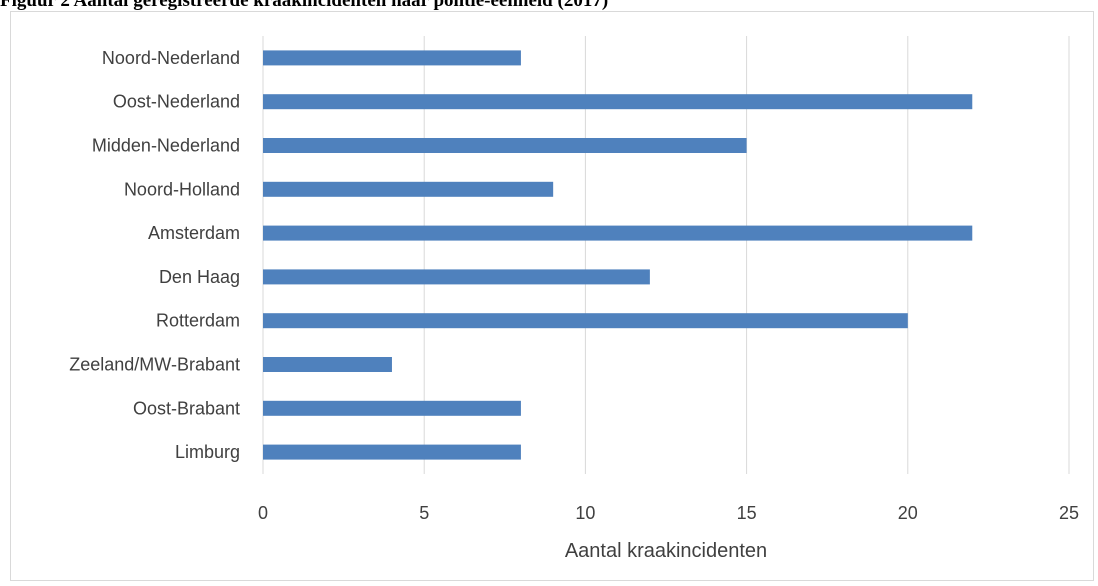 Image resolution: width=1098 pixels, height=586 pixels. What do you see at coordinates (424, 513) in the screenshot?
I see `x-tick-label: 5` at bounding box center [424, 513].